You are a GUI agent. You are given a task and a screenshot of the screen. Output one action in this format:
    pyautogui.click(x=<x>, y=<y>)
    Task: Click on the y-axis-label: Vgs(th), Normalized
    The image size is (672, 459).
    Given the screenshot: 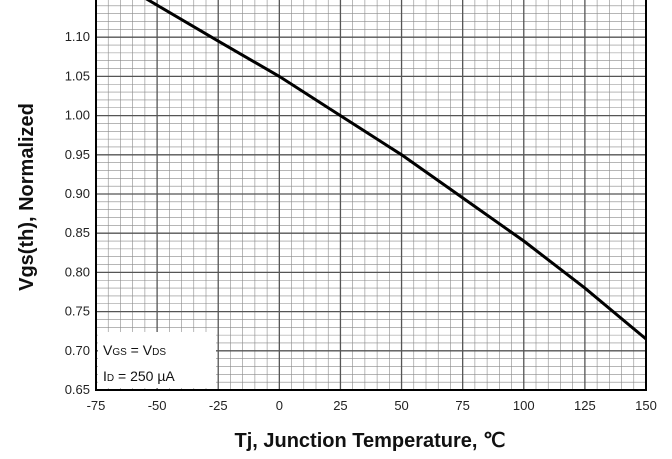 What is the action you would take?
    pyautogui.click(x=27, y=197)
    